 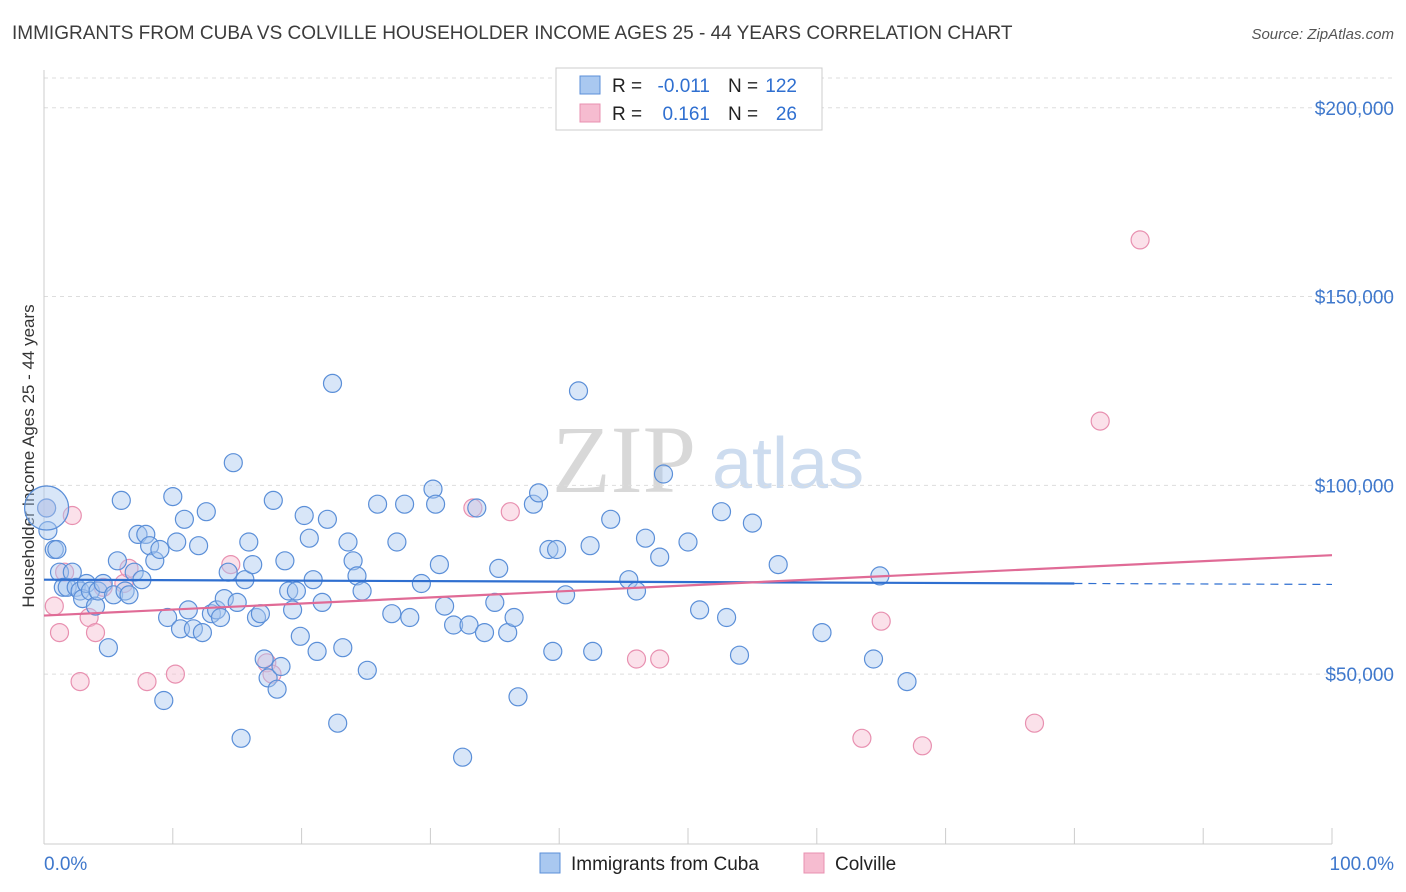 What do you see at coordinates (627, 114) in the screenshot?
I see `legend-r-label-colville: R =` at bounding box center [627, 114].